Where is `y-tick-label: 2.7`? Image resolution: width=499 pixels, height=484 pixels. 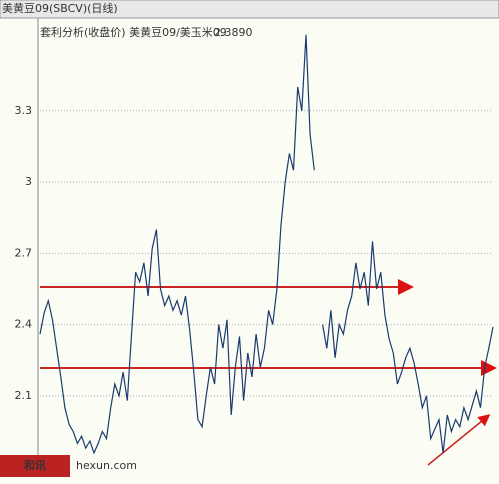 y-tick-label: 2.7 is located at coordinates (24, 252).